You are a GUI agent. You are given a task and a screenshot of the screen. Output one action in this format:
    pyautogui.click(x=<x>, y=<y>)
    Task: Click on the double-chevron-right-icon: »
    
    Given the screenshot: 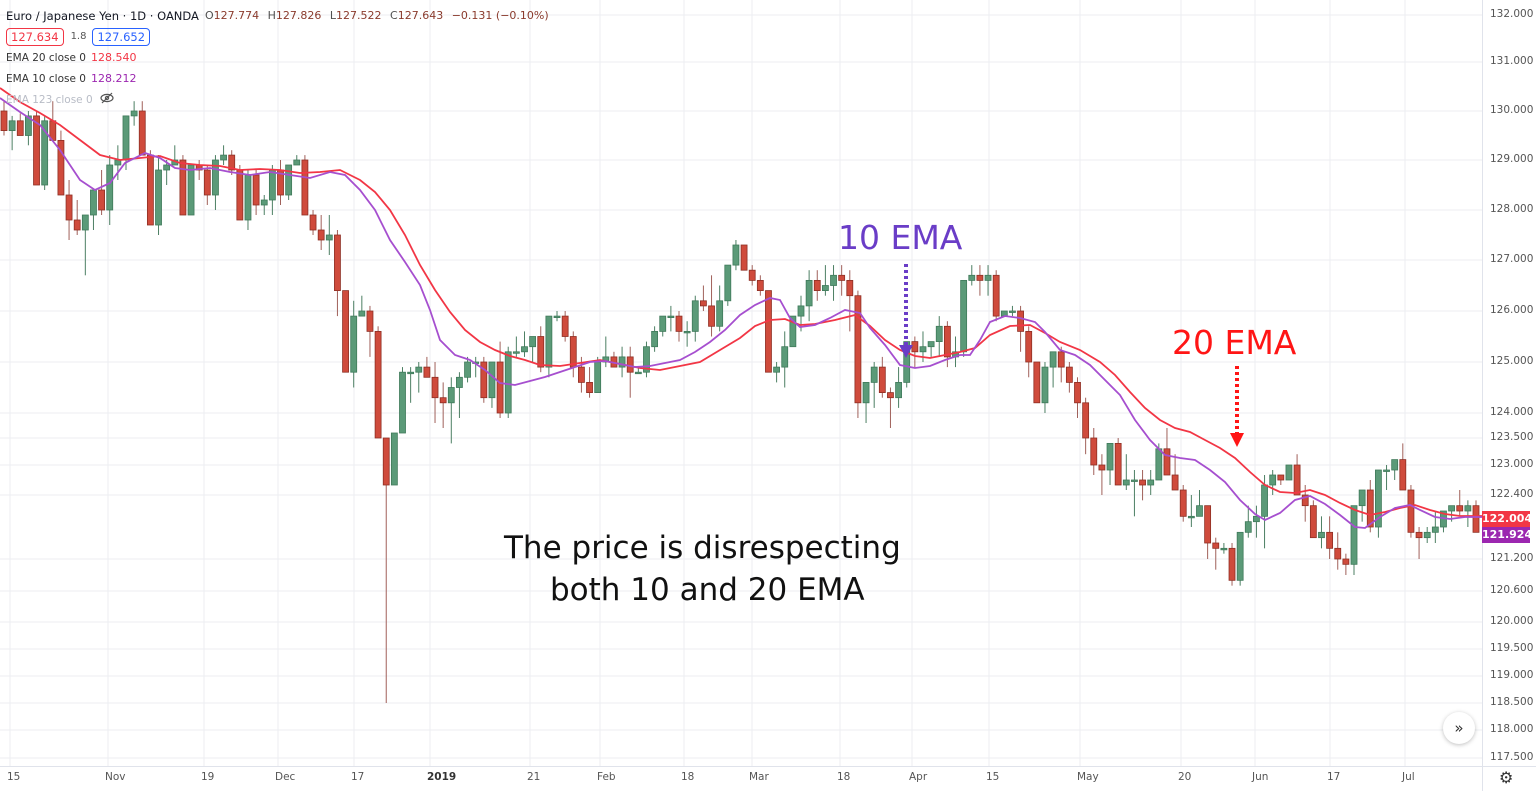 What is the action you would take?
    pyautogui.click(x=1459, y=728)
    